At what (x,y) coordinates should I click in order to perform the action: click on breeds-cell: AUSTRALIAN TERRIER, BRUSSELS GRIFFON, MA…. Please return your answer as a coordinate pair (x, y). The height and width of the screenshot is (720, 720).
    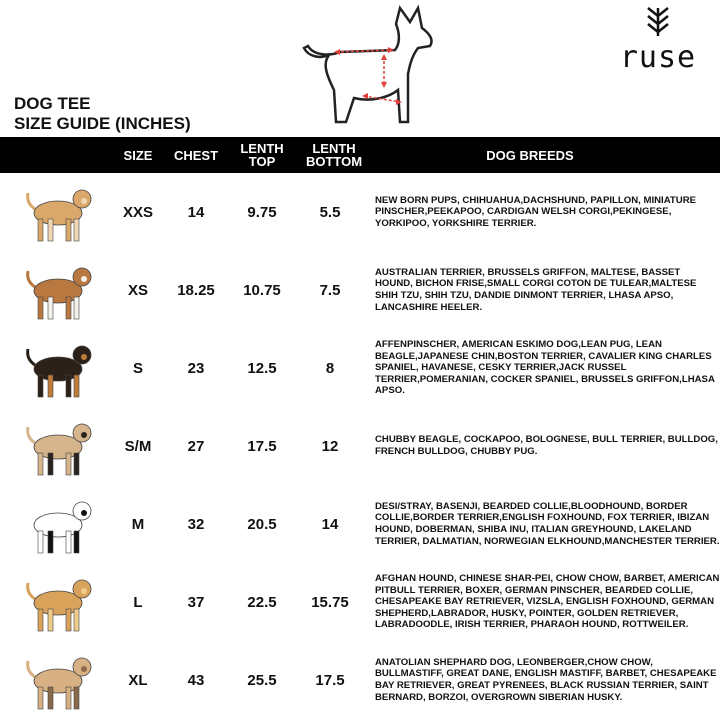
    Looking at the image, I should click on (547, 290).